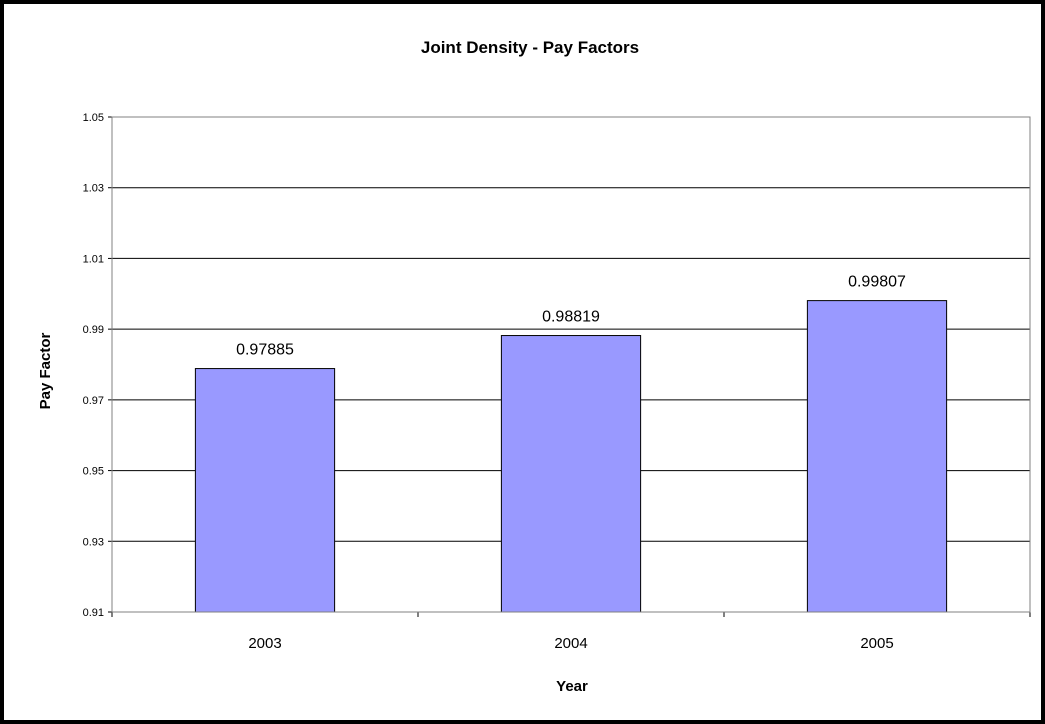 The image size is (1045, 724). I want to click on bar-2005, so click(877, 456).